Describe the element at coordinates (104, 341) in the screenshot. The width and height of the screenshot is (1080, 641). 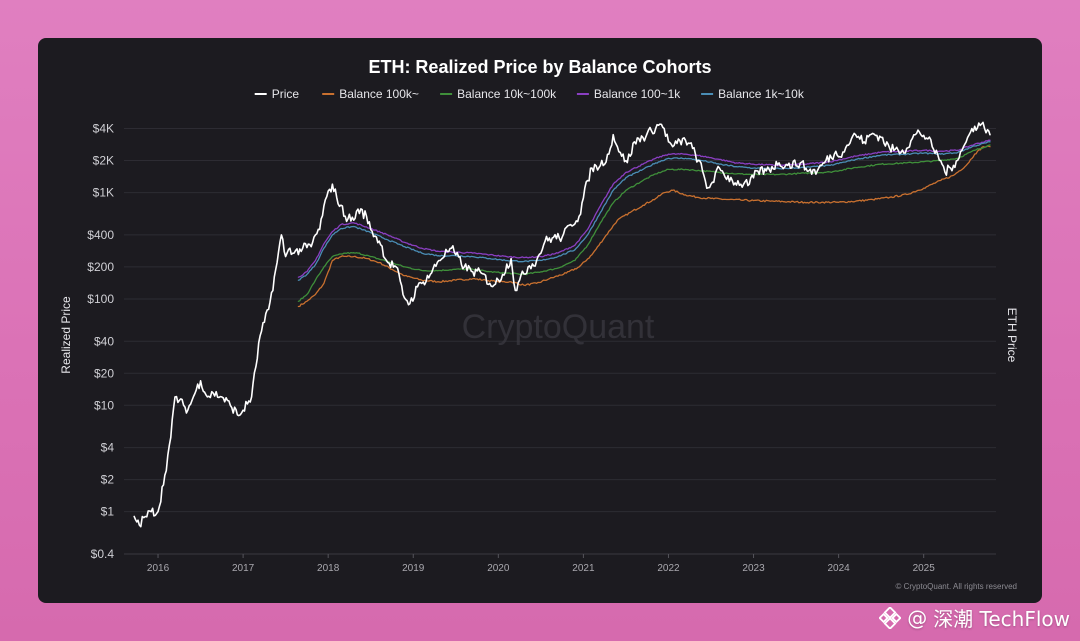
I see `y-tick-label: $40` at that location.